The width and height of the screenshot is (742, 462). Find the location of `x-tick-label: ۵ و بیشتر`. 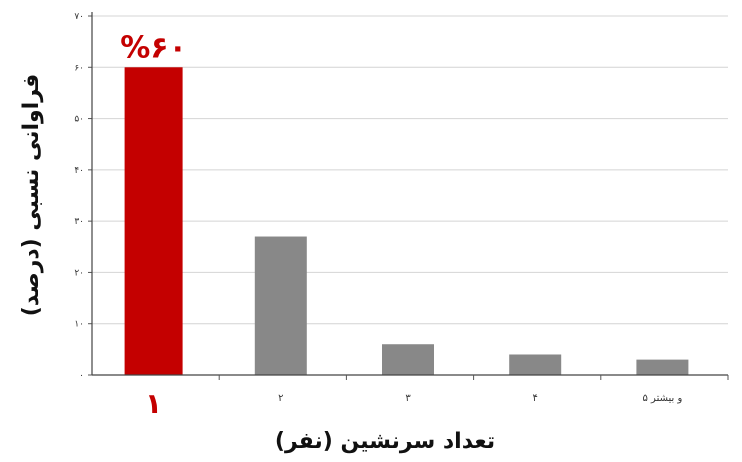

x-tick-label: ۵ و بیشتر is located at coordinates (662, 398).